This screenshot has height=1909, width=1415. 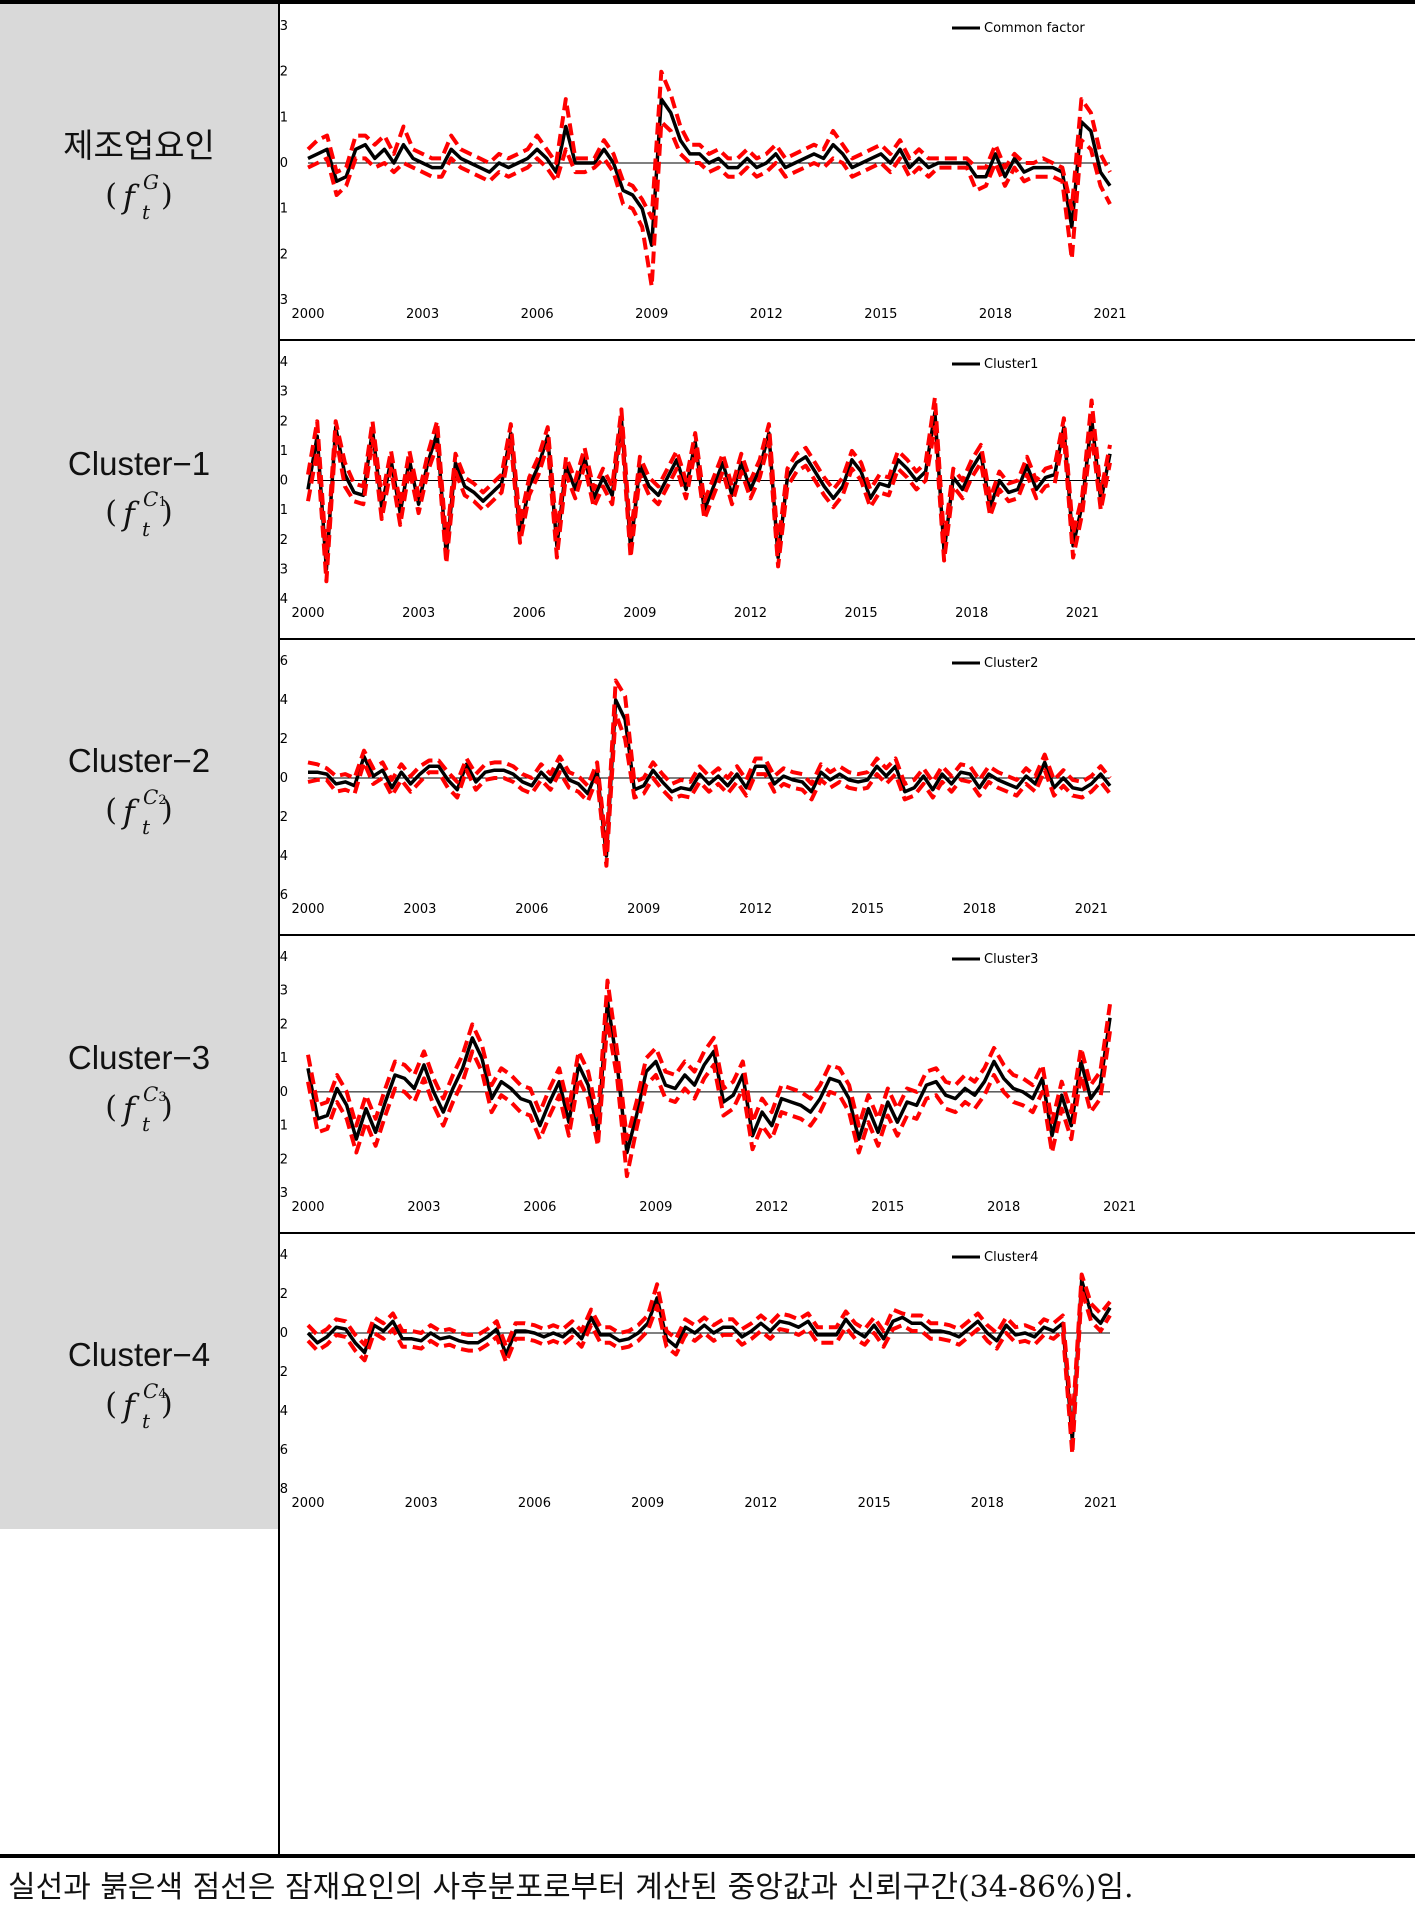 What do you see at coordinates (284, 1450) in the screenshot?
I see `y-tick-label: -6` at bounding box center [284, 1450].